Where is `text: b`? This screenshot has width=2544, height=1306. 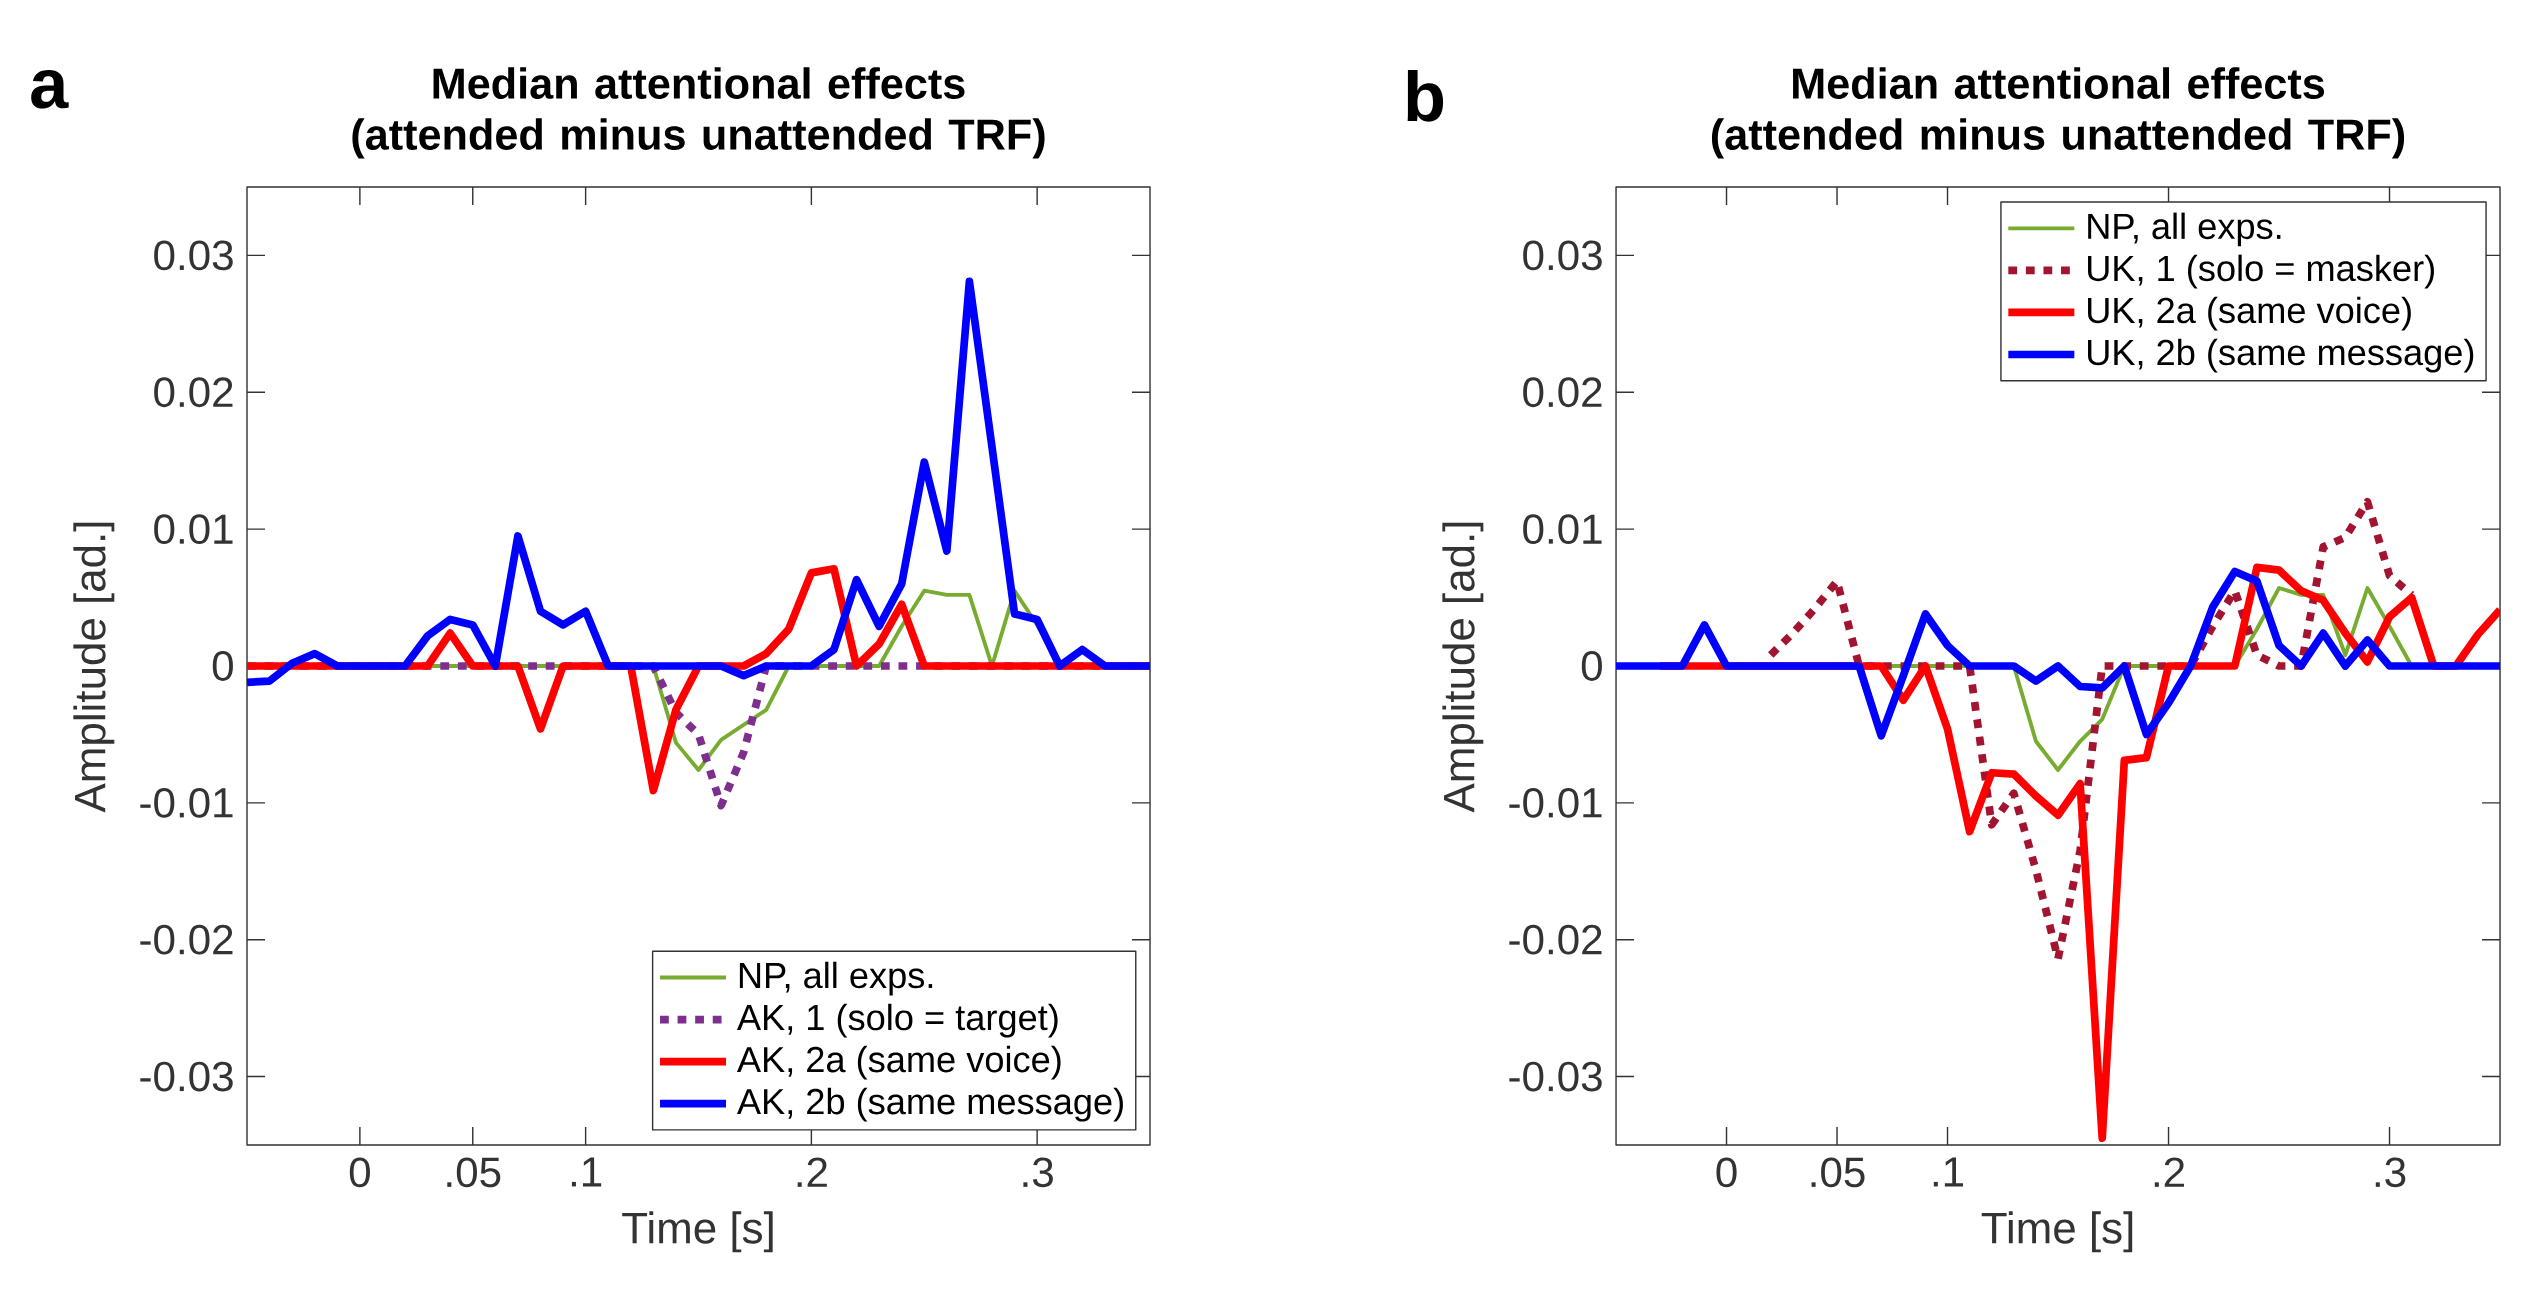
text: b is located at coordinates (1425, 96).